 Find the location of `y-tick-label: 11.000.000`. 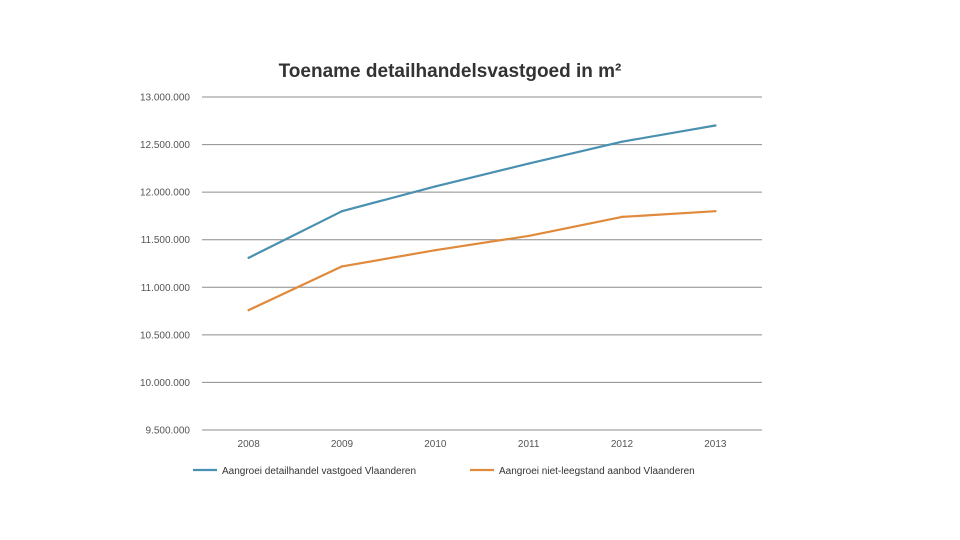

y-tick-label: 11.000.000 is located at coordinates (166, 288).